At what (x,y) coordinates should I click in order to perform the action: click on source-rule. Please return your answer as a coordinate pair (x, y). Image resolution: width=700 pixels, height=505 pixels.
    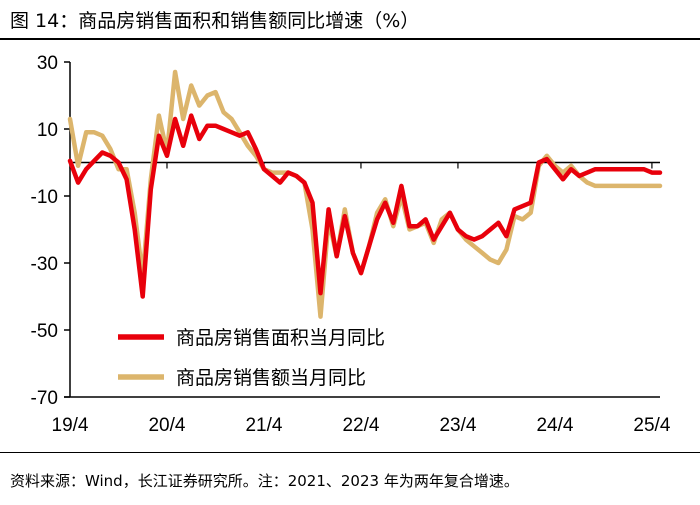
    Looking at the image, I should click on (350, 452).